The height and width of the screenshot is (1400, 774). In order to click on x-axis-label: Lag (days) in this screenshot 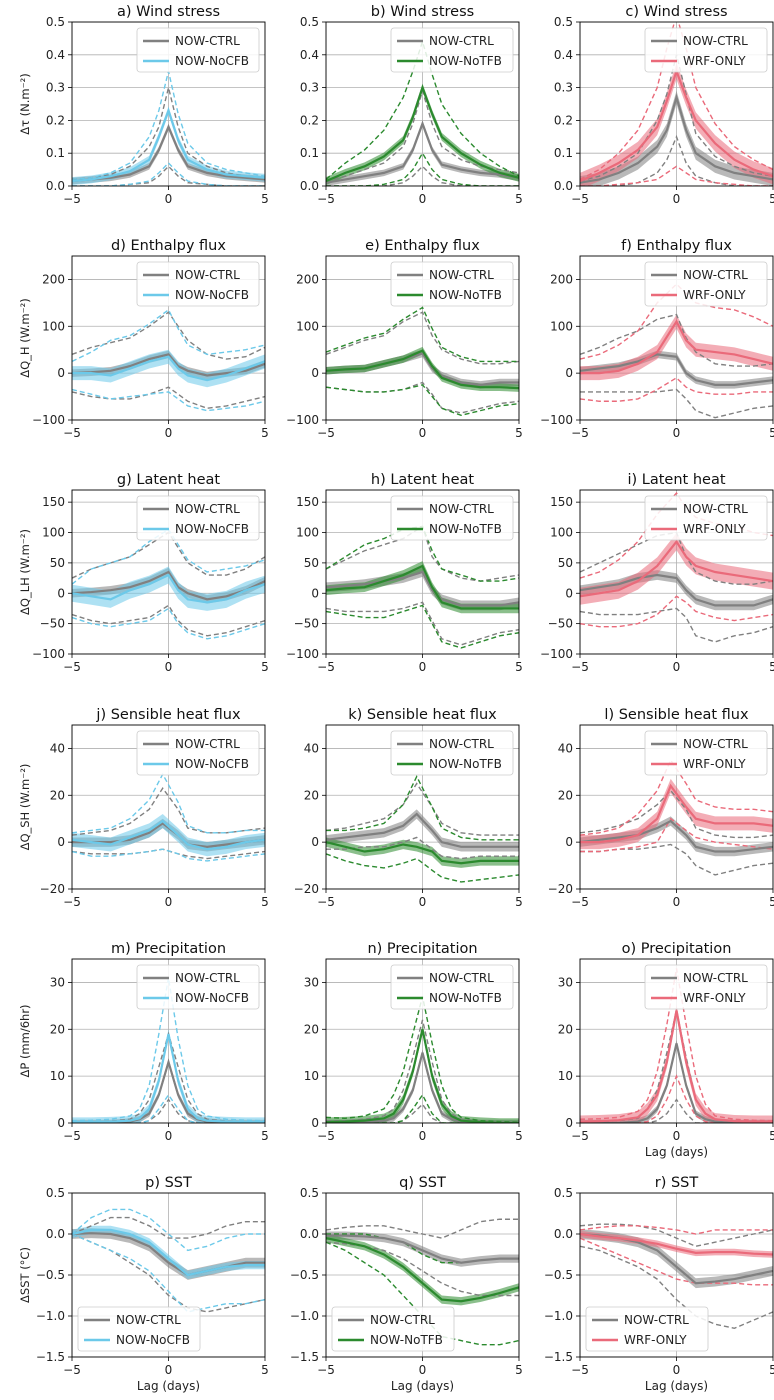, I will do `click(422, 1386)`.